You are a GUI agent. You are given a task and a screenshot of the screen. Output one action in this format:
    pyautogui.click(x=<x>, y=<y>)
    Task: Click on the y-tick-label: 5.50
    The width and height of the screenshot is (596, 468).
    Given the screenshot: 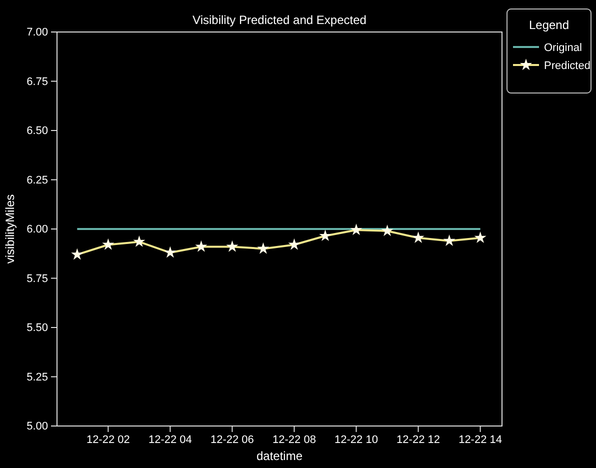 What is the action you would take?
    pyautogui.click(x=37, y=328)
    